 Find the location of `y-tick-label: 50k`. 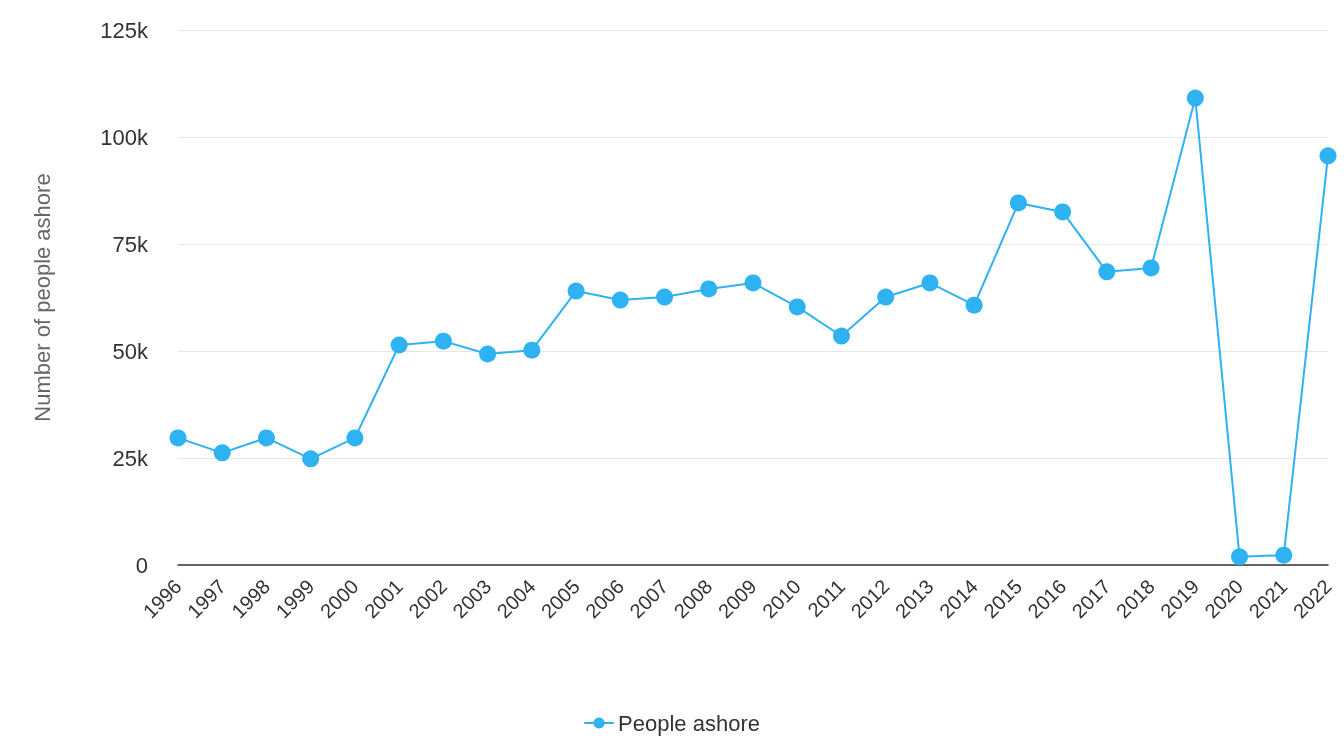

y-tick-label: 50k is located at coordinates (130, 351).